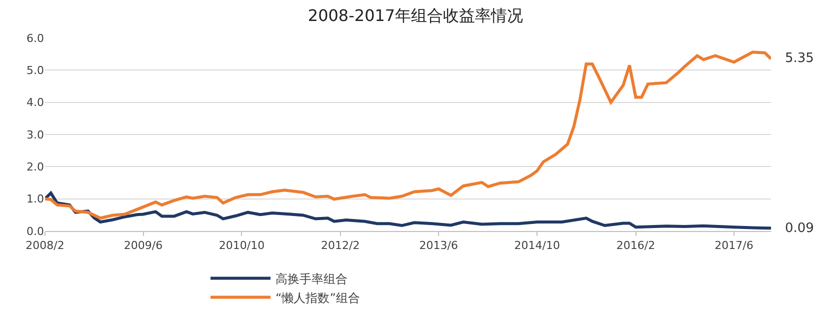 Image resolution: width=831 pixels, height=324 pixels. What do you see at coordinates (416, 15) in the screenshot?
I see `chart-title: 2008-2017年组合收益率情况` at bounding box center [416, 15].